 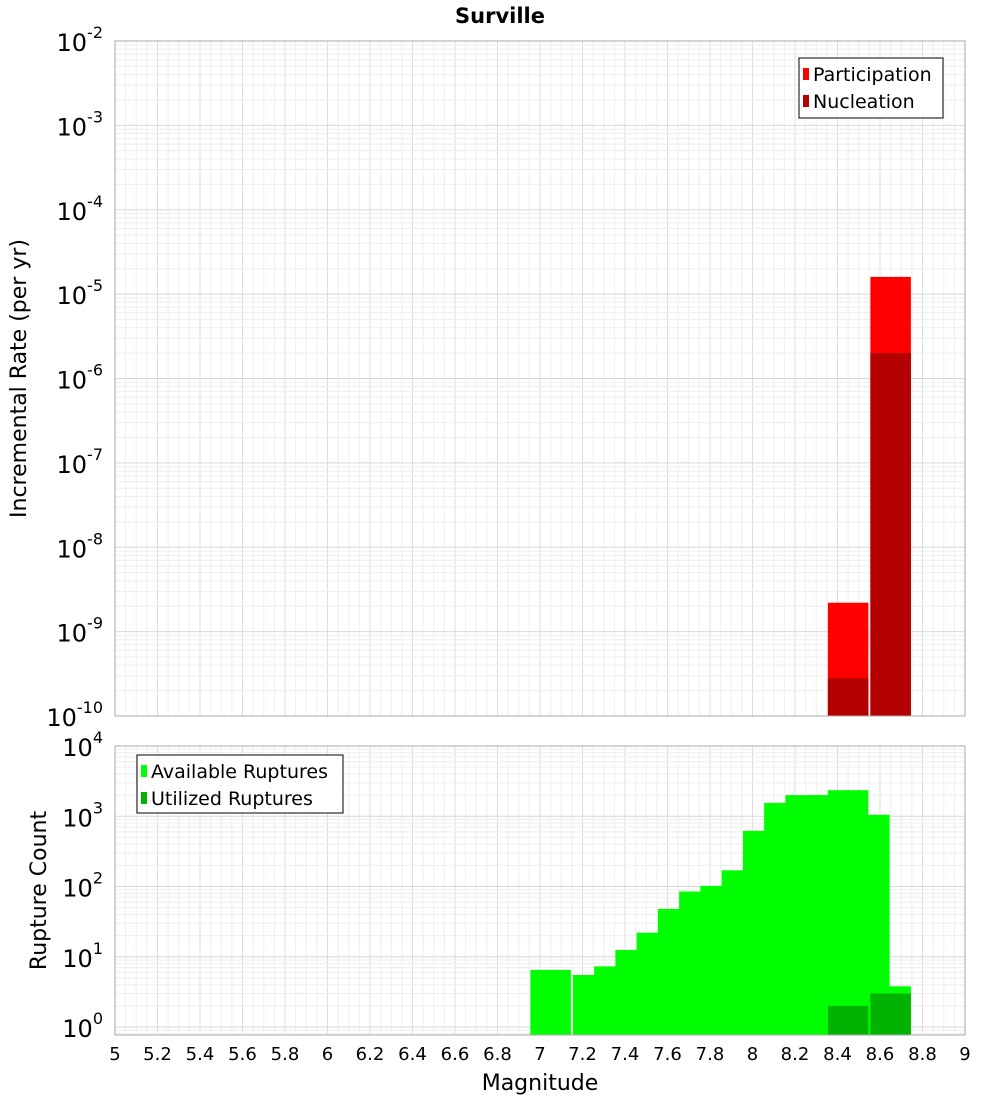 I want to click on rate-legend-label: Participation, so click(x=872, y=75).